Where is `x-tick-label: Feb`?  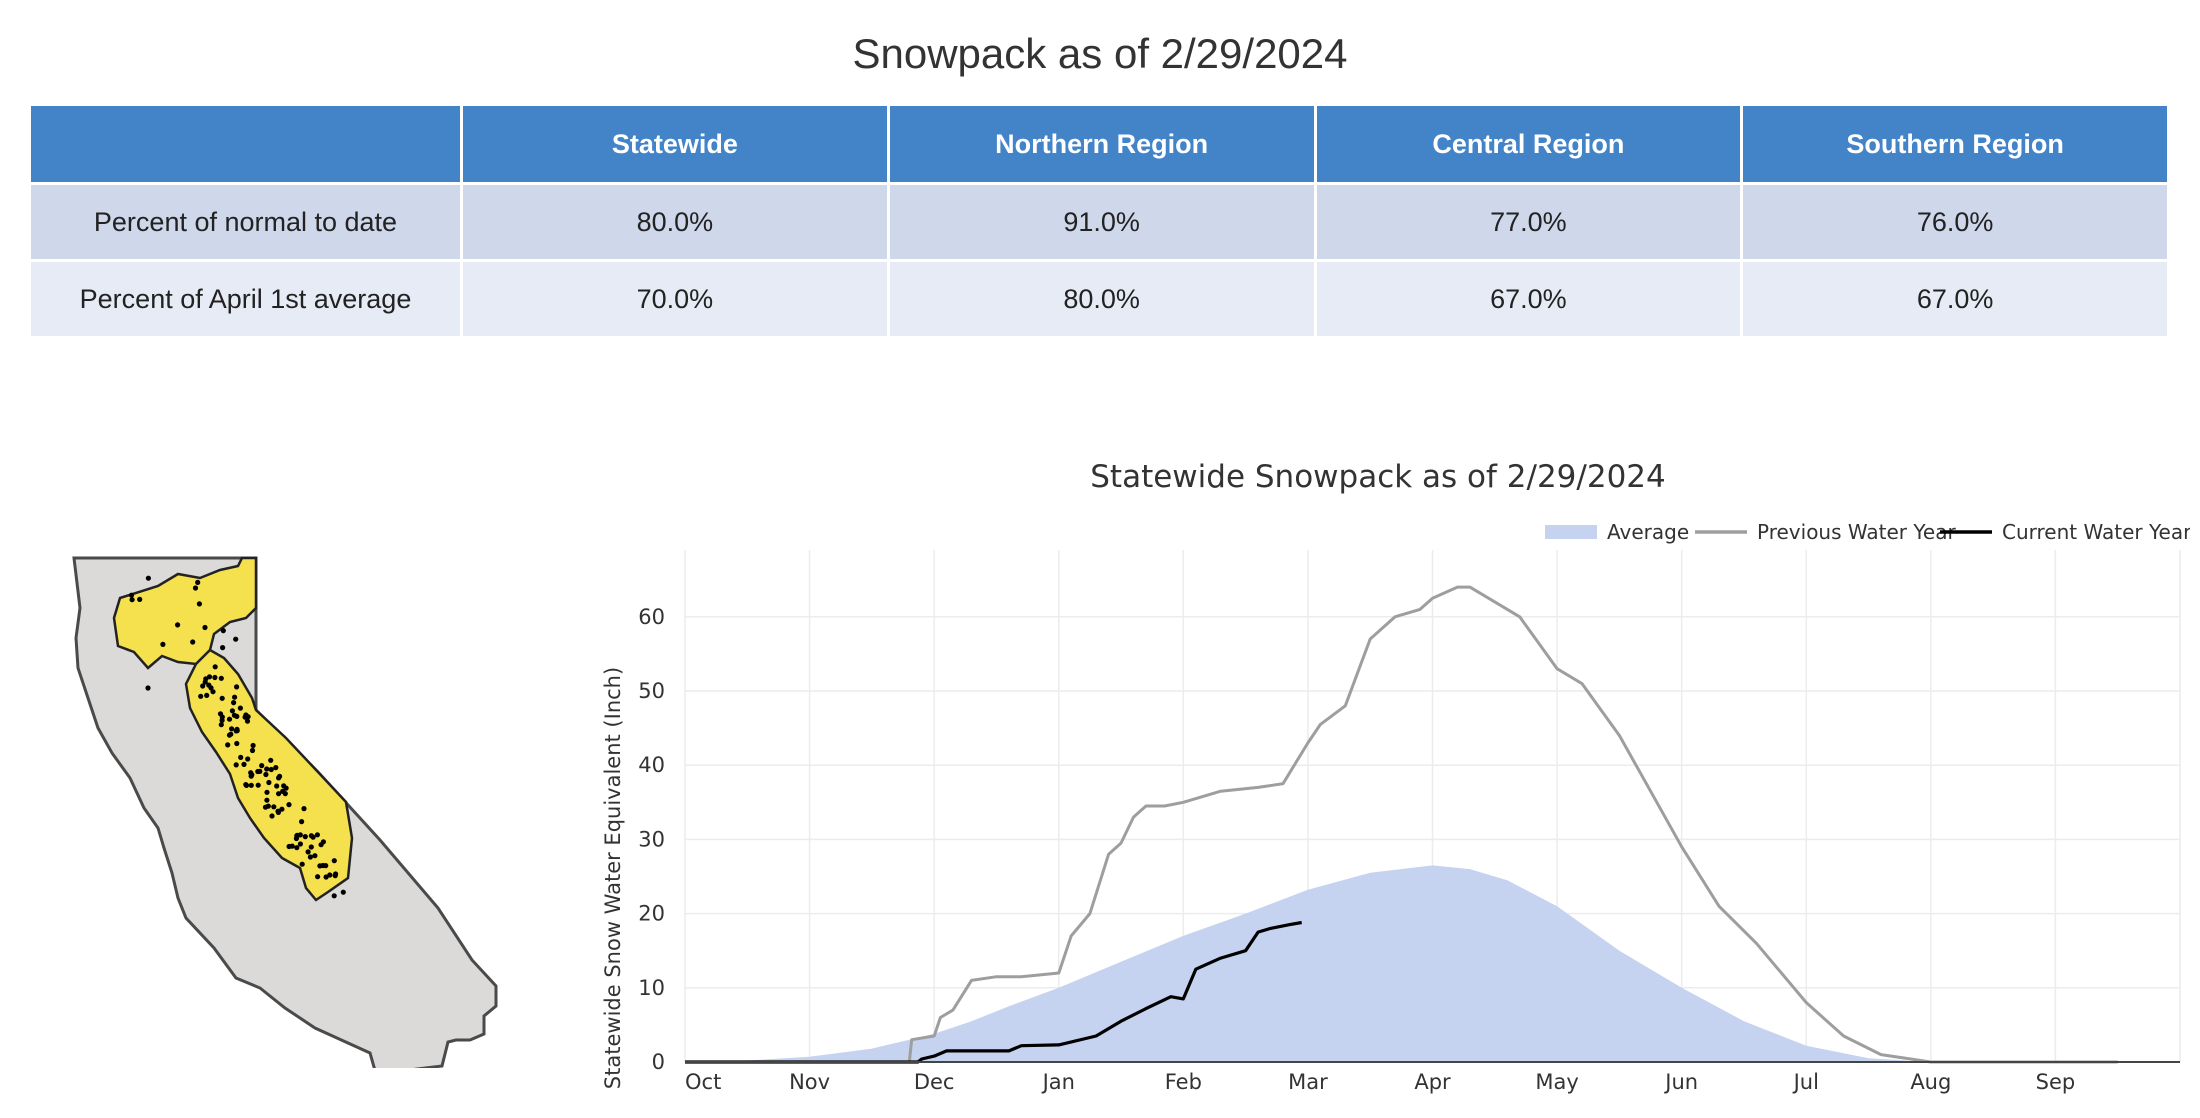 x-tick-label: Feb is located at coordinates (1183, 1082).